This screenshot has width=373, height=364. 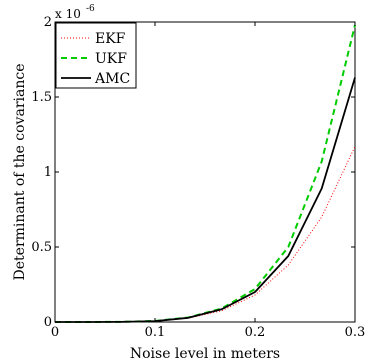 I want to click on y-multiplier-base: x 10, so click(x=68, y=14).